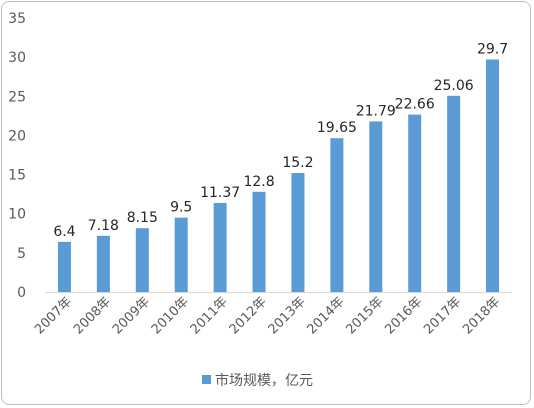 This screenshot has width=534, height=408. I want to click on data-label: 12.8, so click(258, 182).